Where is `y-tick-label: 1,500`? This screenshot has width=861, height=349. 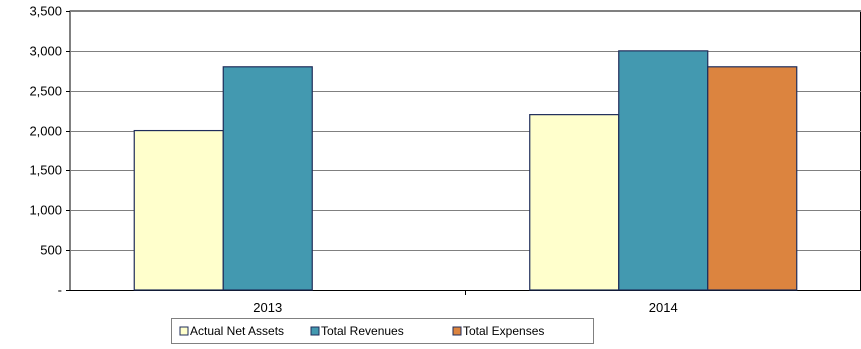
y-tick-label: 1,500 is located at coordinates (45, 170).